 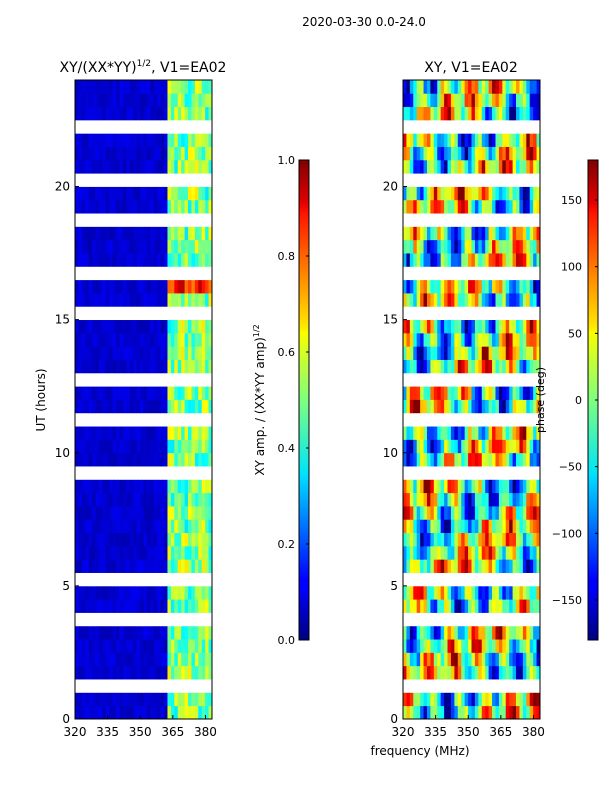 What do you see at coordinates (571, 200) in the screenshot?
I see `phase-colorbar-tick-label: 150` at bounding box center [571, 200].